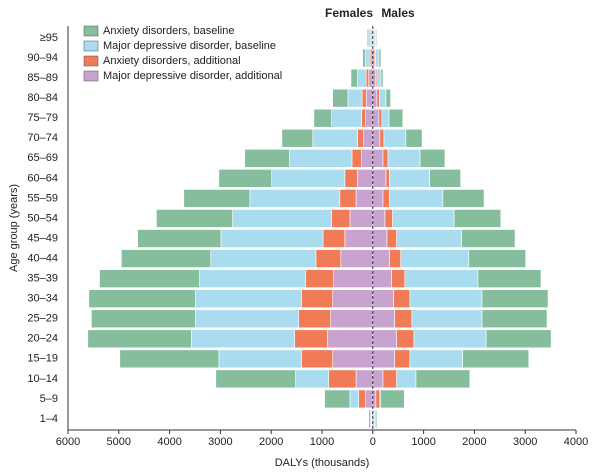 Image resolution: width=596 pixels, height=475 pixels. Describe the element at coordinates (42, 178) in the screenshot. I see `y-tick-label: 60–64` at that location.